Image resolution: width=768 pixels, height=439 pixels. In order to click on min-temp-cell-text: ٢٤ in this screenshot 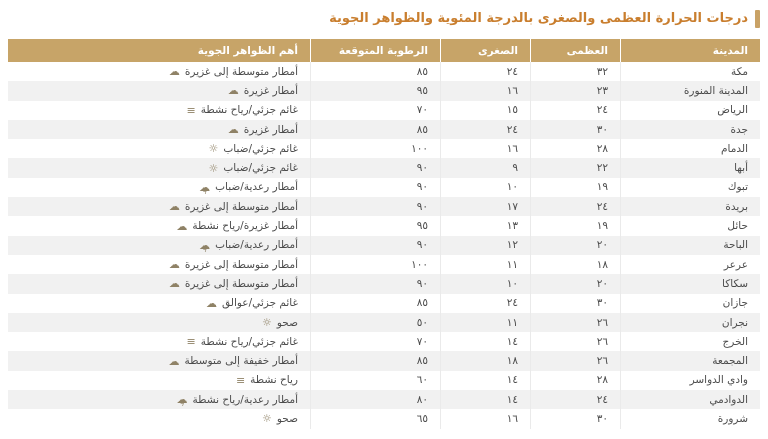, I will do `click(512, 71)`.